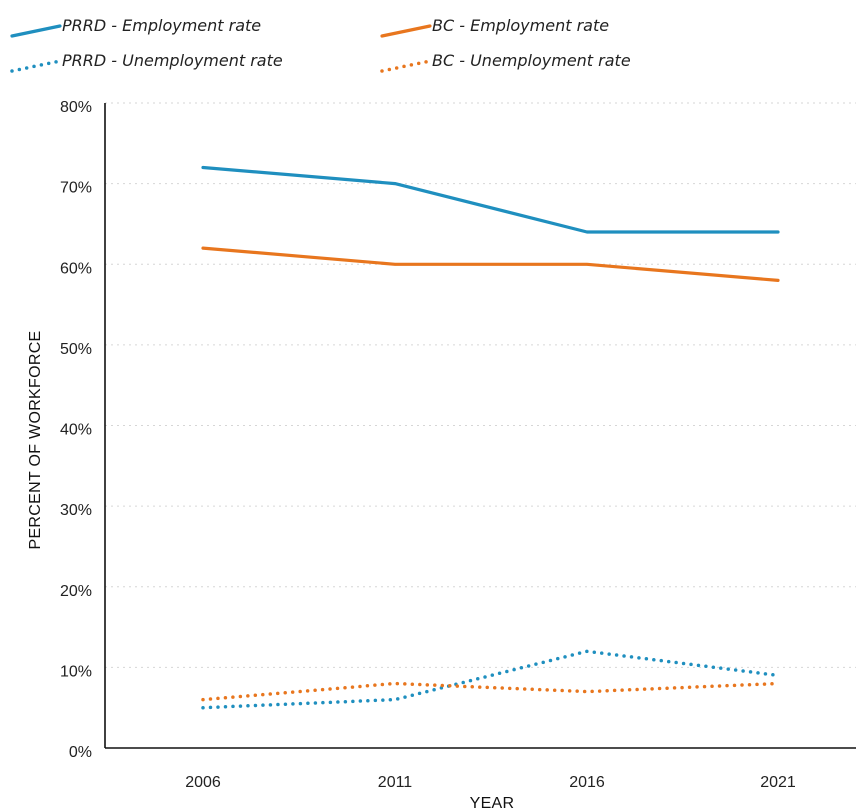  I want to click on y-tick-label: 60%, so click(76, 268).